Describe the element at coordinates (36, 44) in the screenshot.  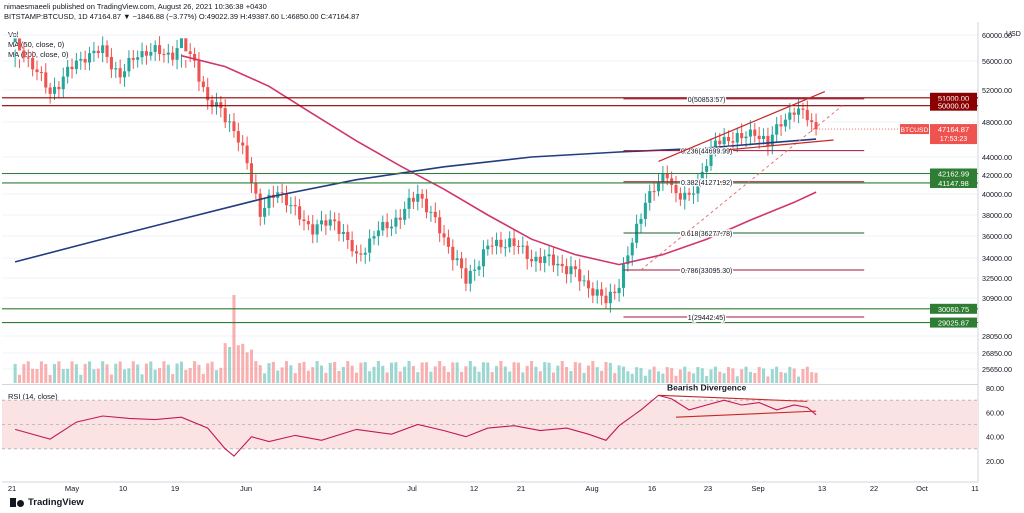
I see `ma50-indicator-label: MA (50, close, 0)` at that location.